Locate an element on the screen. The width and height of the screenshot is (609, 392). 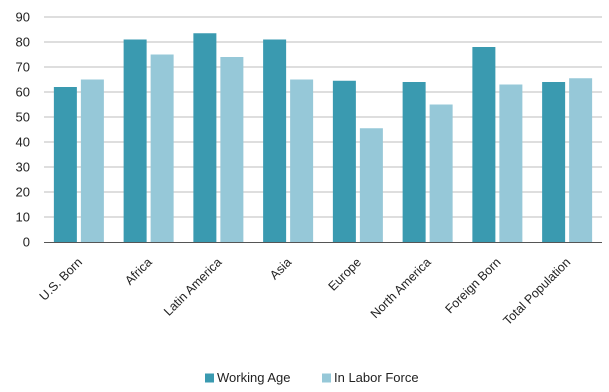
x-tick-label: Africa is located at coordinates (138, 271).